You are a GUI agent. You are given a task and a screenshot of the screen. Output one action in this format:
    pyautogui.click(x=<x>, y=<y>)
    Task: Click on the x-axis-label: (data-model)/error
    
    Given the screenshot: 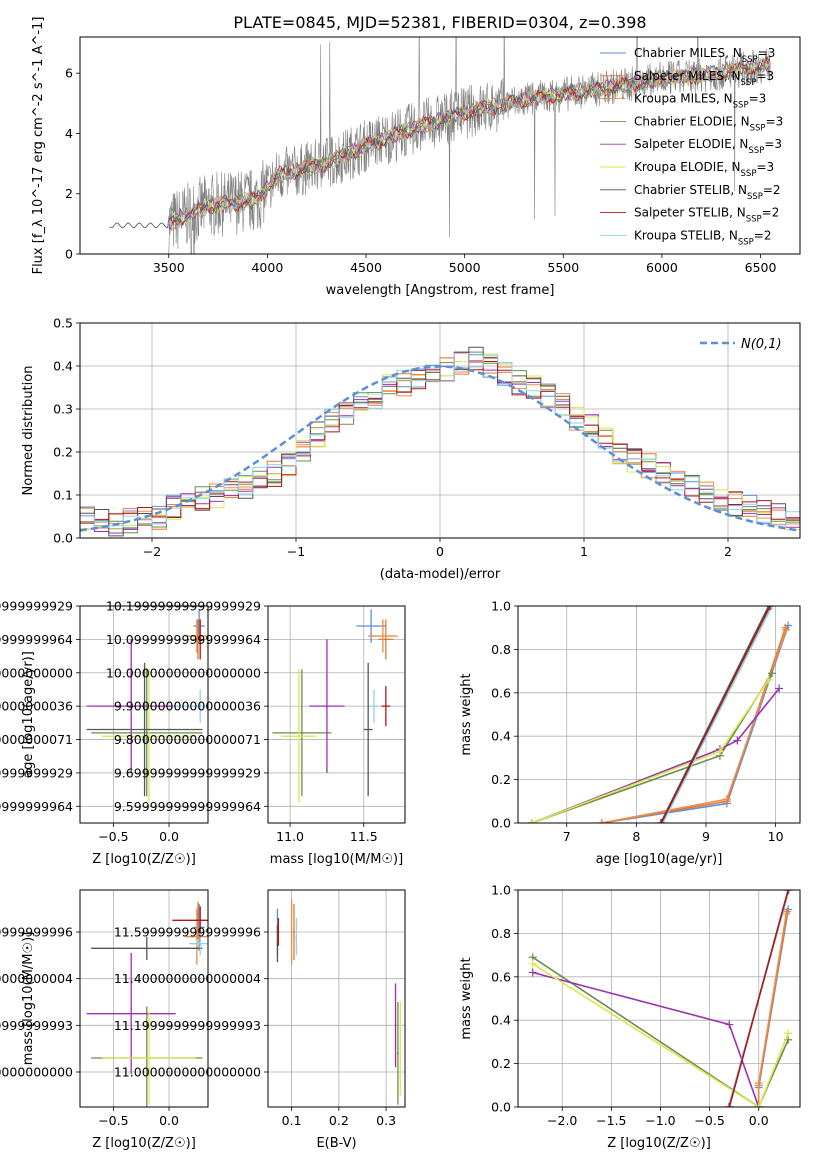 What is the action you would take?
    pyautogui.click(x=440, y=574)
    